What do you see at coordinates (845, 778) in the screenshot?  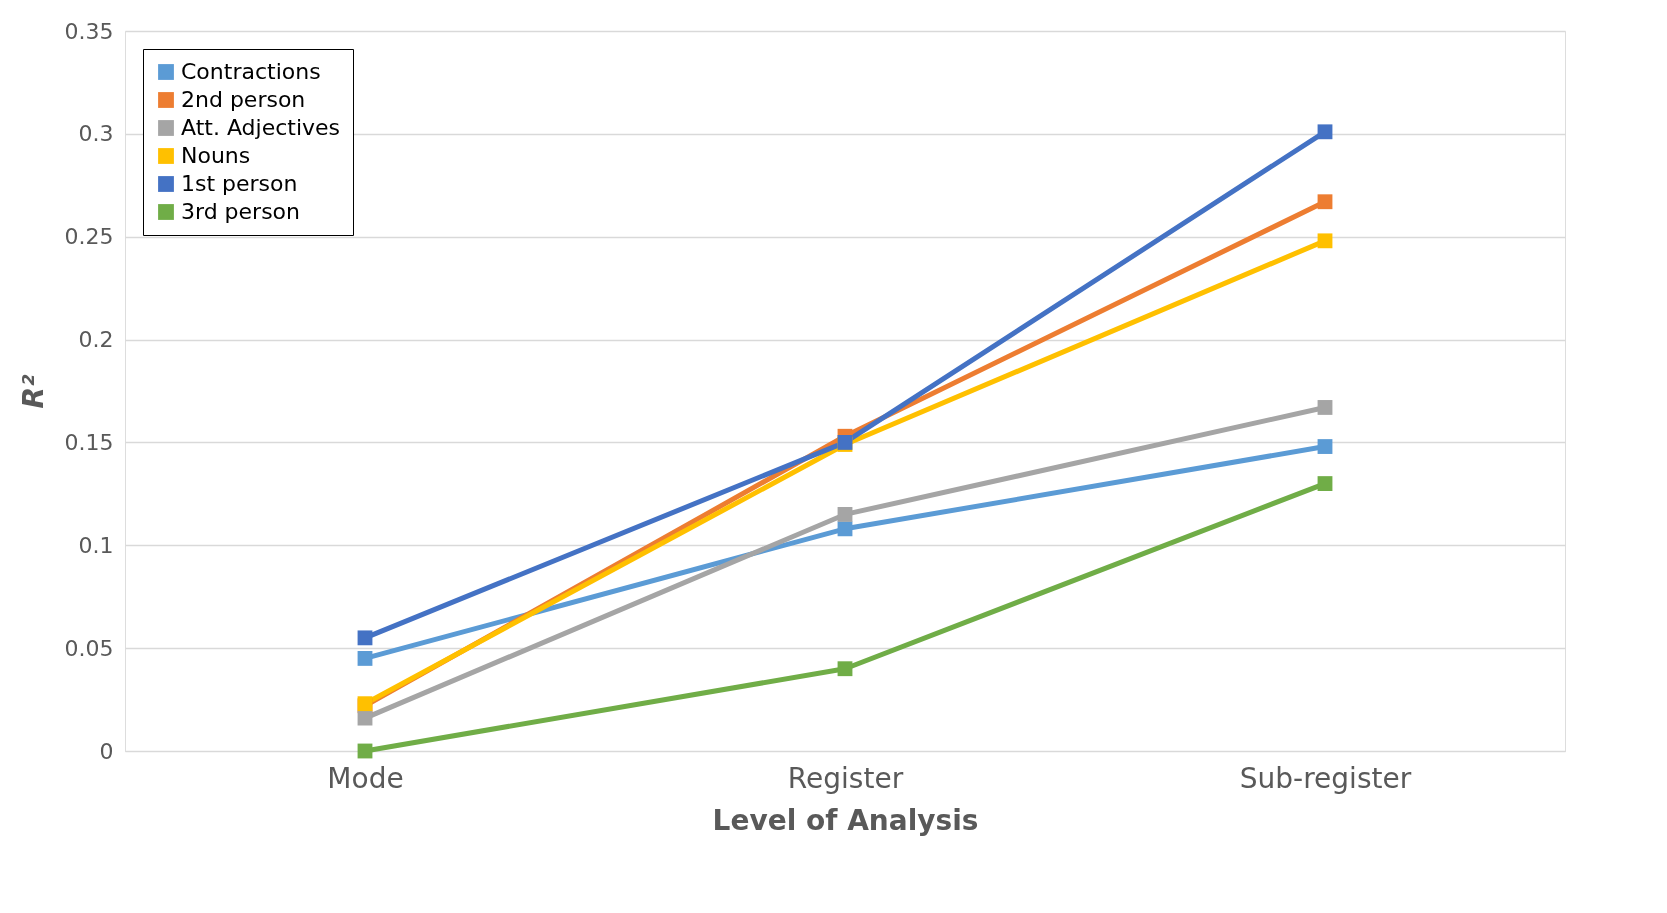 I see `x-tick-label: Register` at bounding box center [845, 778].